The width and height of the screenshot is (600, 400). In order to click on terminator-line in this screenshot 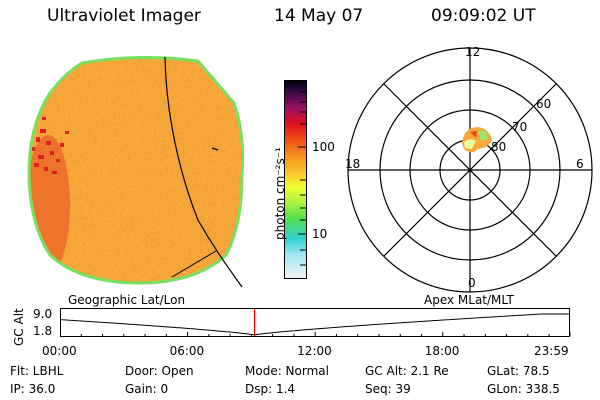, I will do `click(203, 172)`.